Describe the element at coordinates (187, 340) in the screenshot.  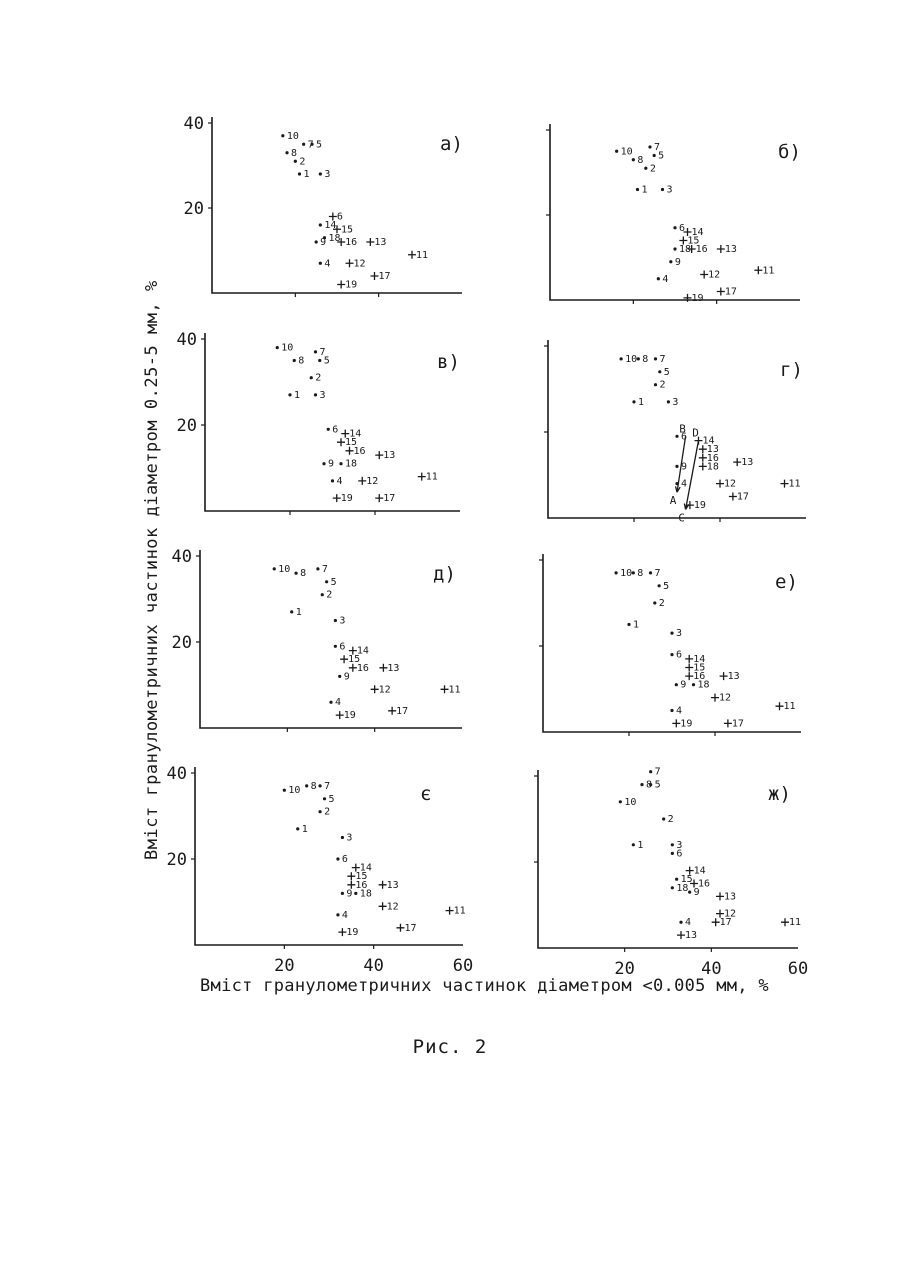
I see `y-tick-label: 40` at that location.